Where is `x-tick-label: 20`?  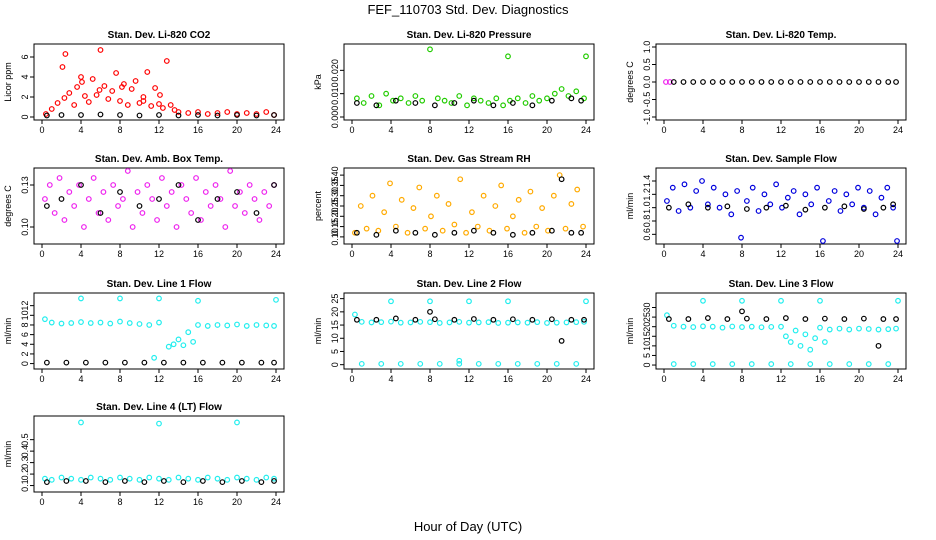
x-tick-label: 20 is located at coordinates (859, 254).